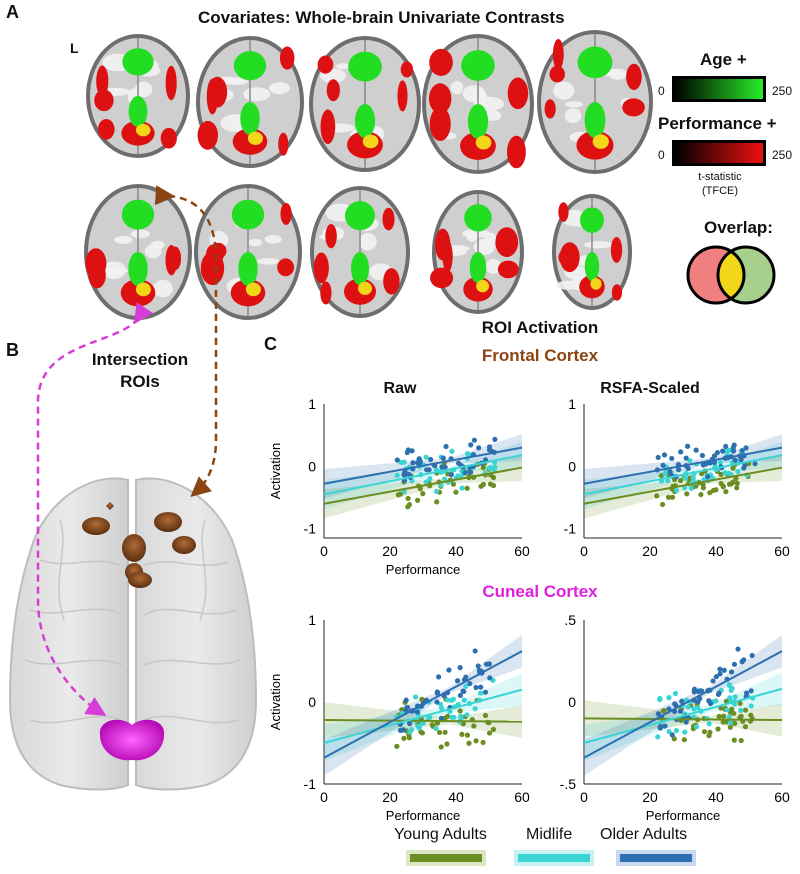 The width and height of the screenshot is (800, 874). I want to click on roi-link-arrows, so click(127, 450).